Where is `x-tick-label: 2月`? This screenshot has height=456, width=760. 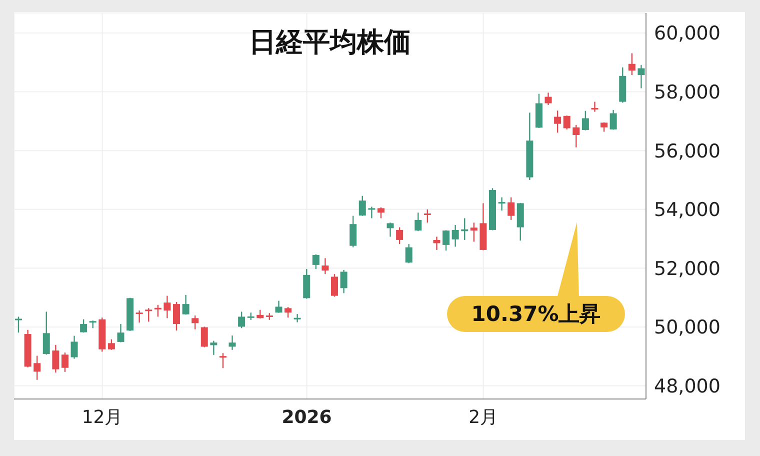 x-tick-label: 2月 is located at coordinates (483, 417).